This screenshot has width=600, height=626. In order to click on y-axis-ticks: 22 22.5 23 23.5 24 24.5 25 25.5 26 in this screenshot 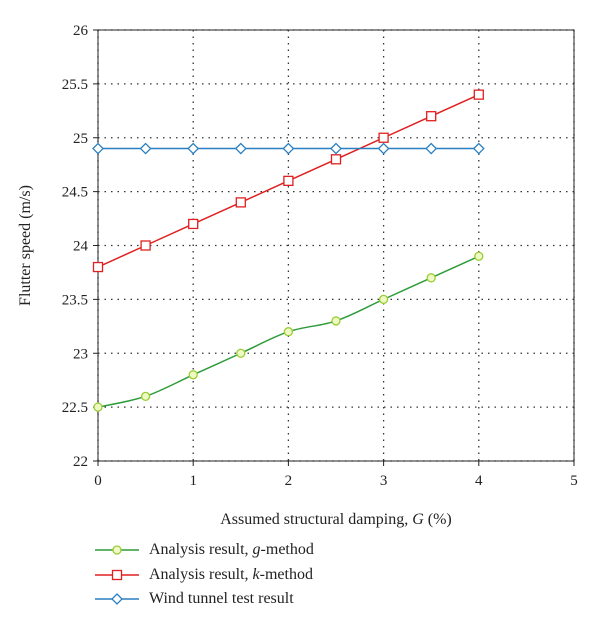, I will do `click(80, 246)`.